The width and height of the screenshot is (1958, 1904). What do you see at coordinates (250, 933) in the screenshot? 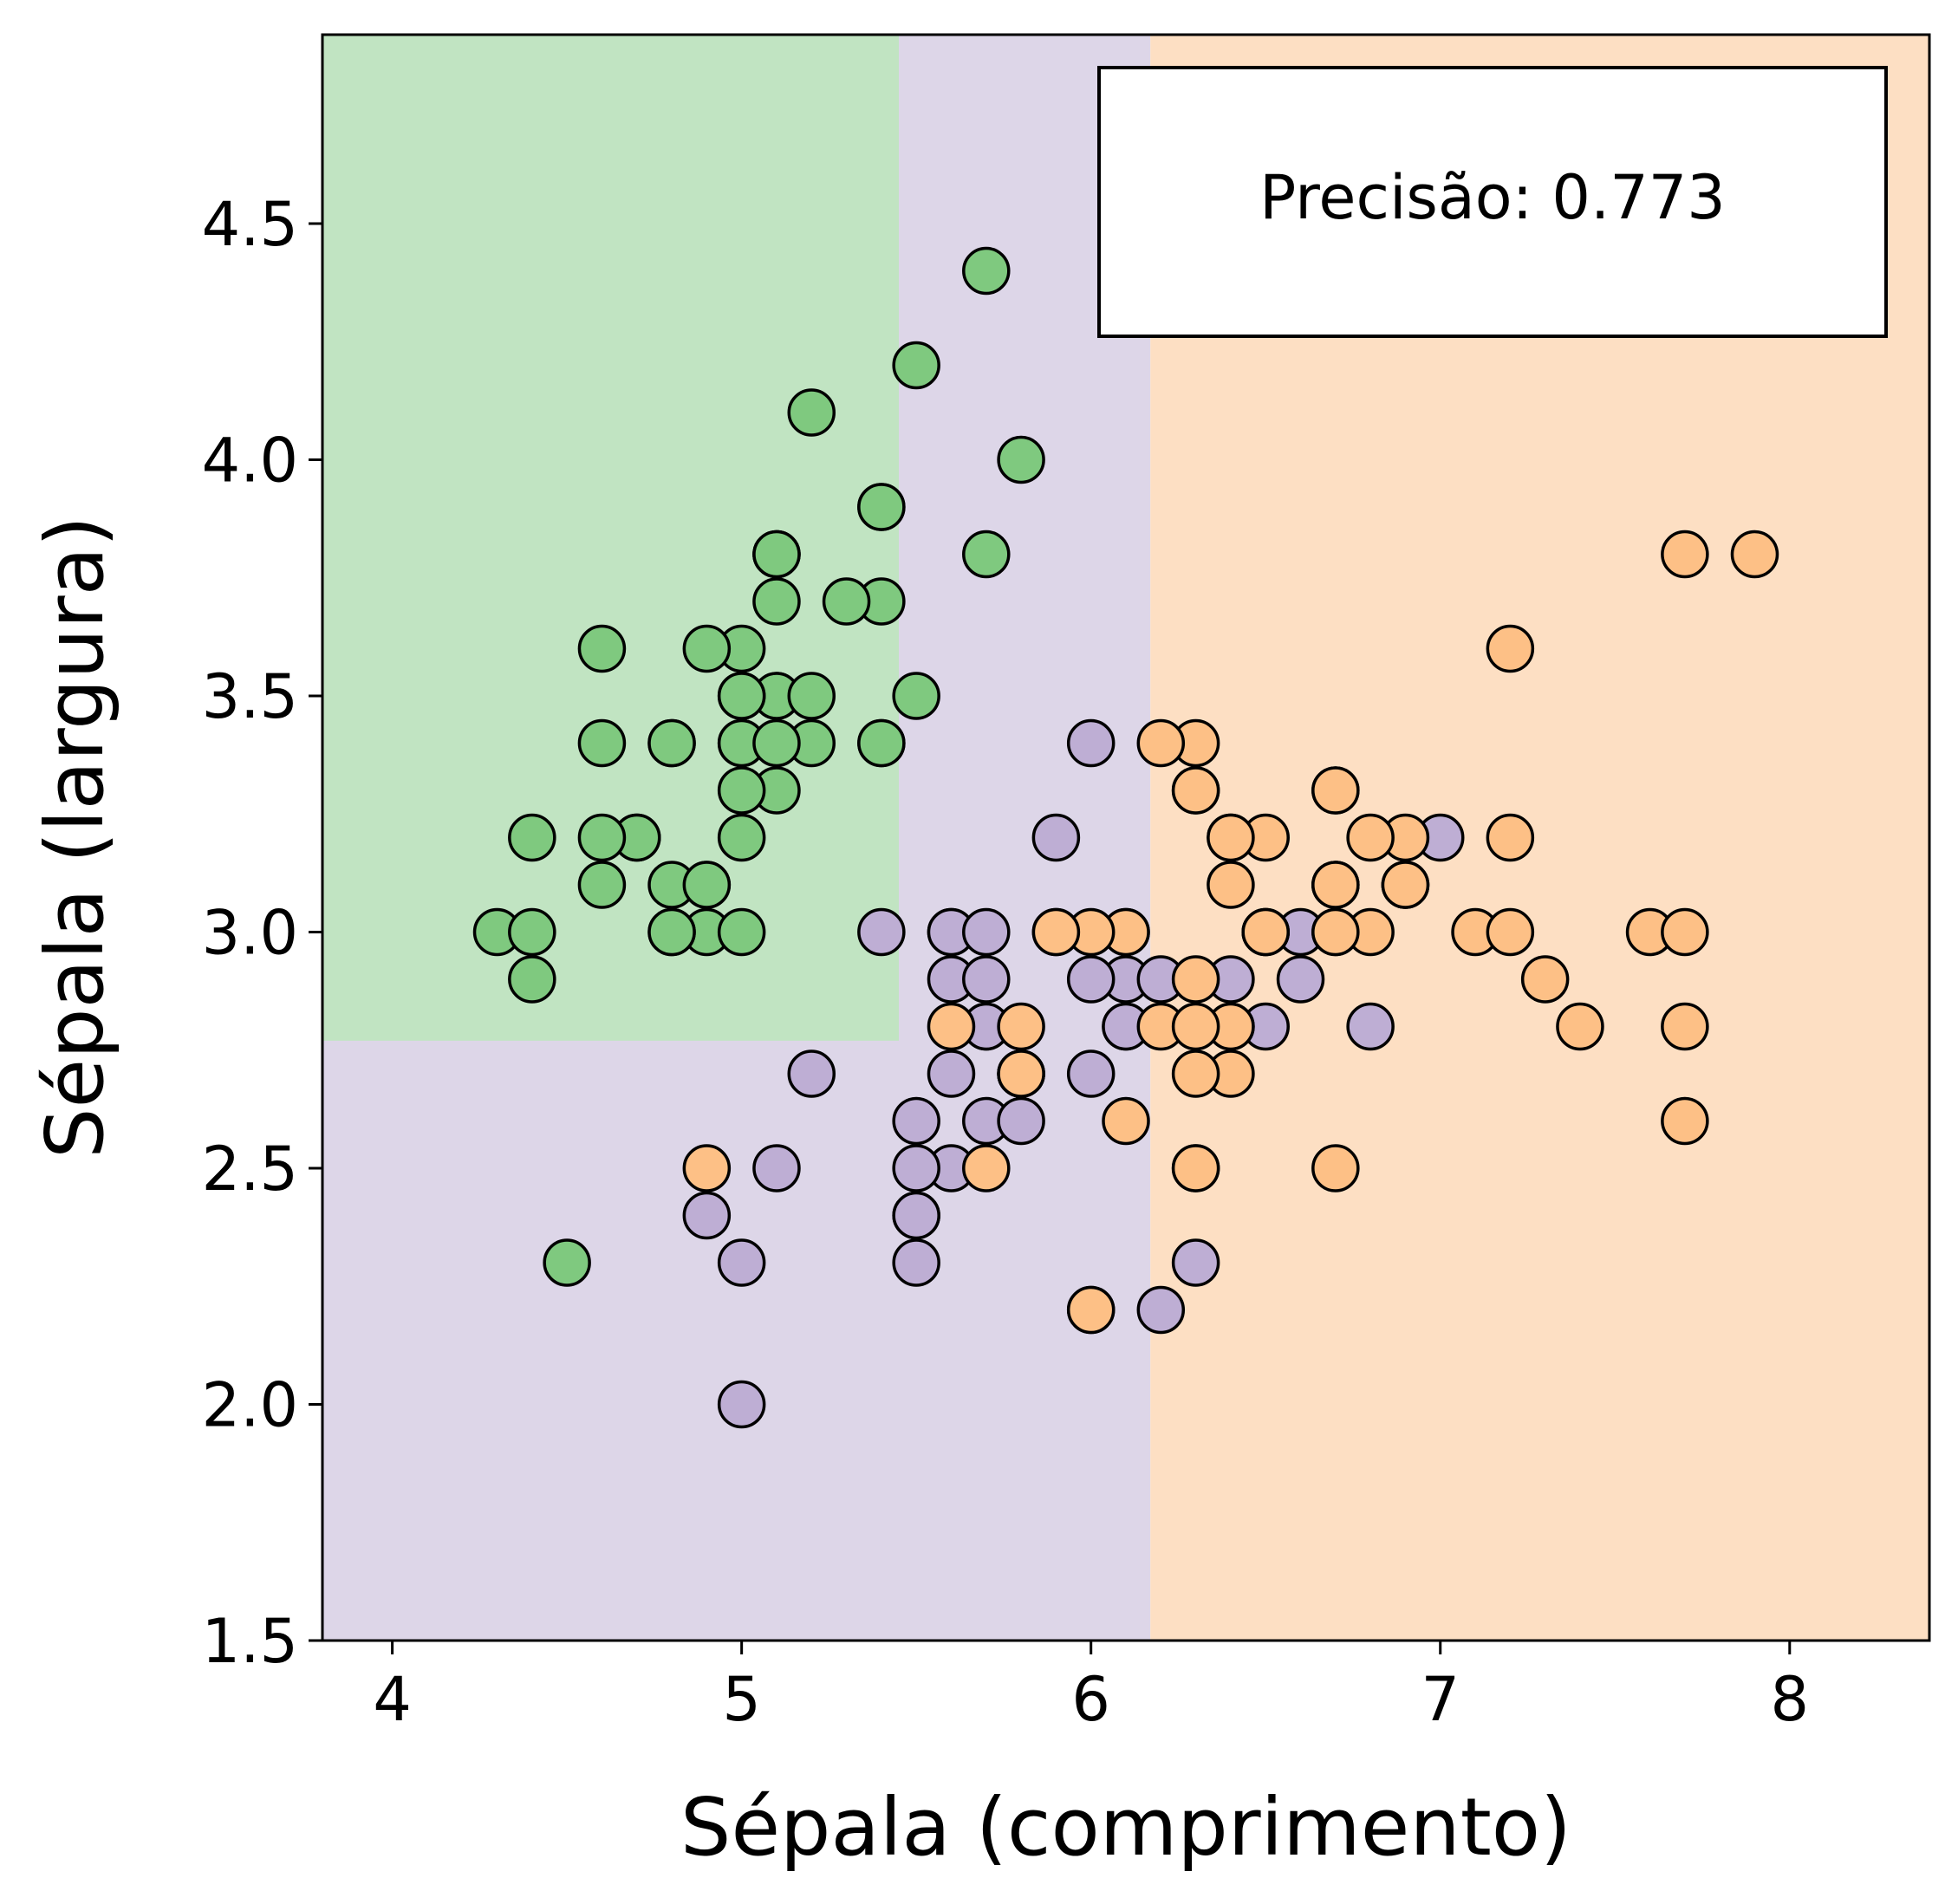
I see `y-tick-label: 3.0` at bounding box center [250, 933].